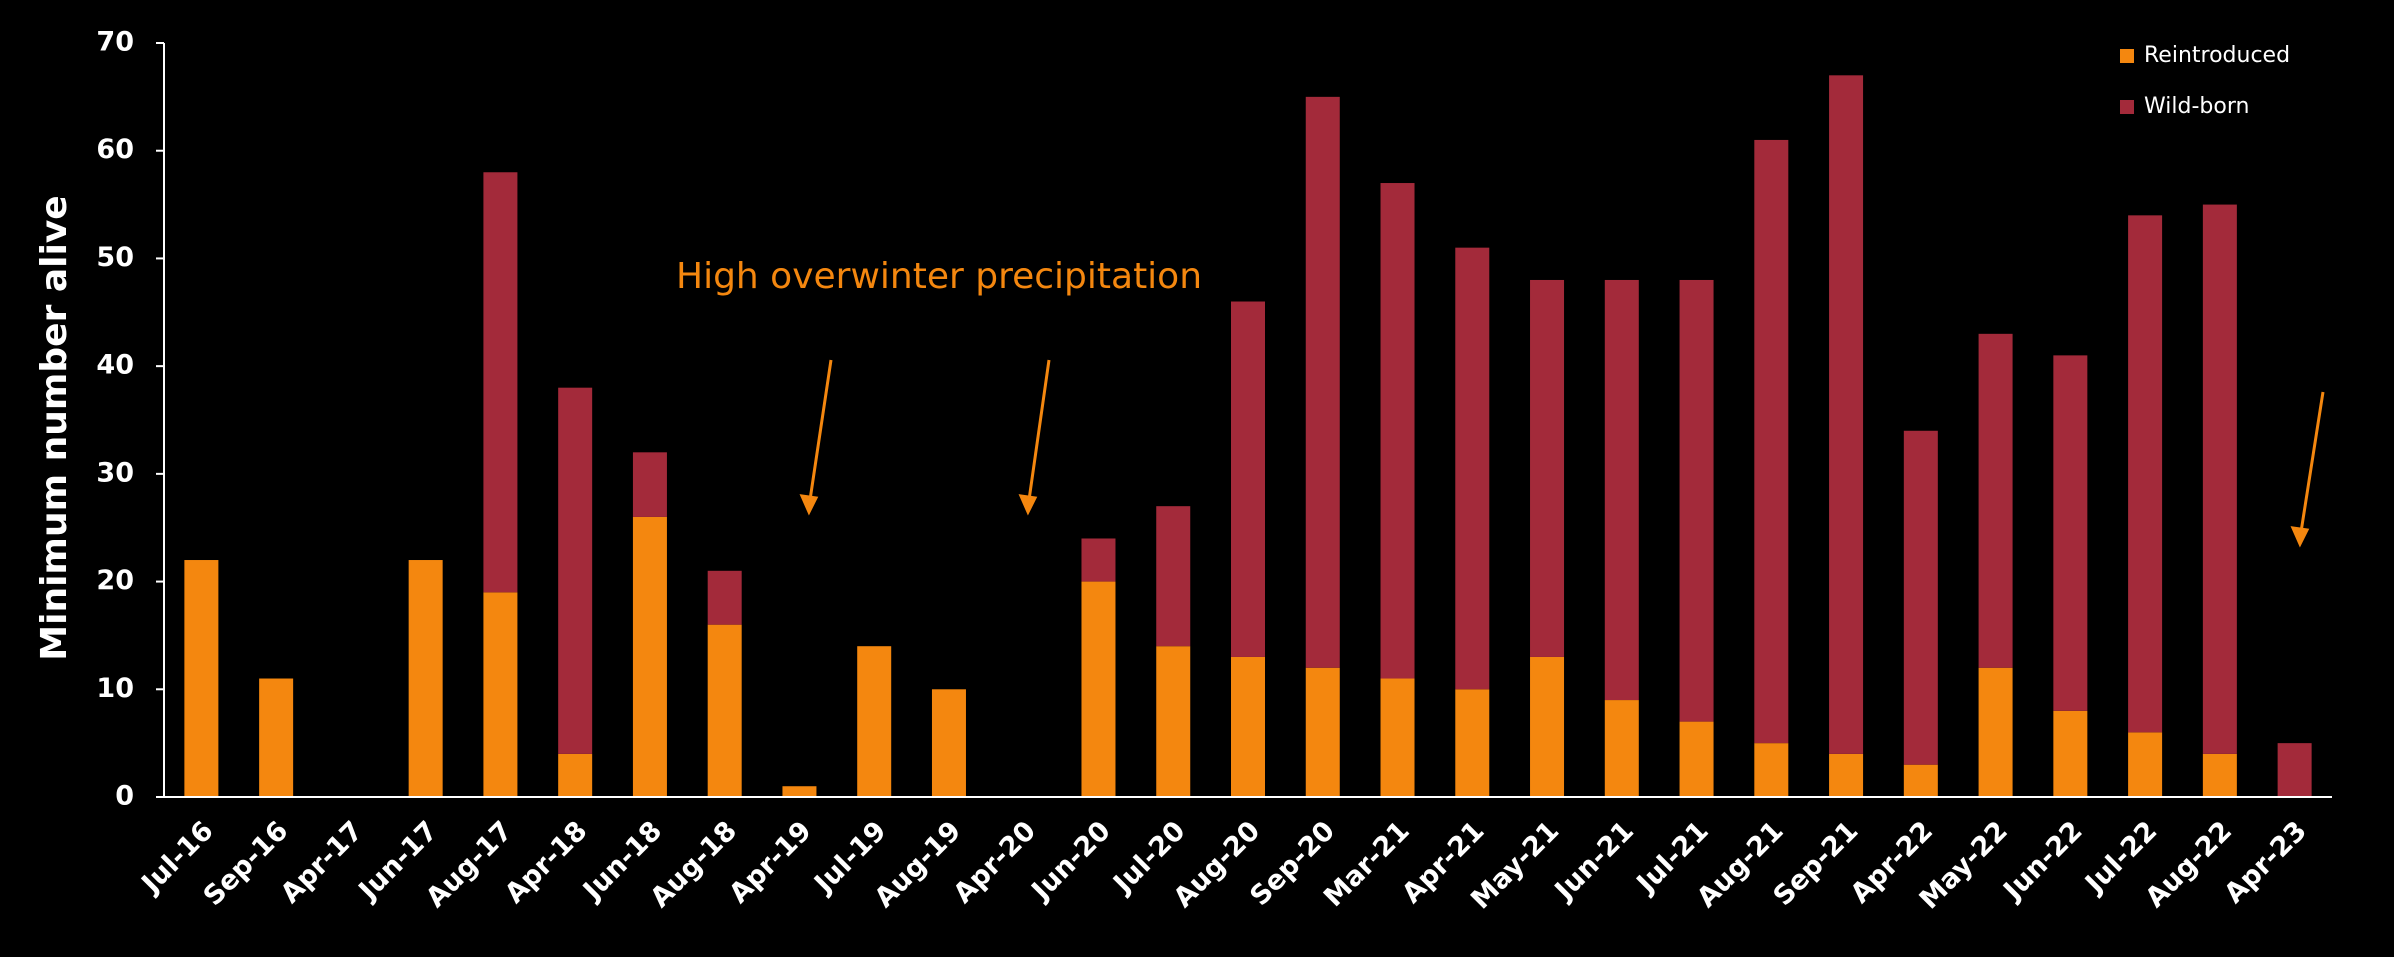 The image size is (2394, 957). I want to click on y-tick-label: 40, so click(115, 365).